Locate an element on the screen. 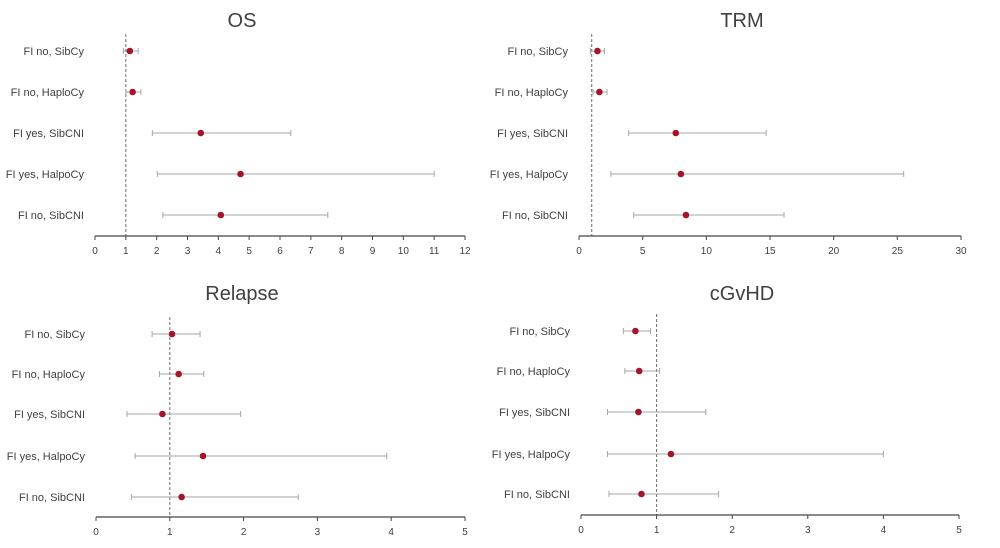 This screenshot has width=1000, height=548. x-tick-label: 7 is located at coordinates (311, 251).